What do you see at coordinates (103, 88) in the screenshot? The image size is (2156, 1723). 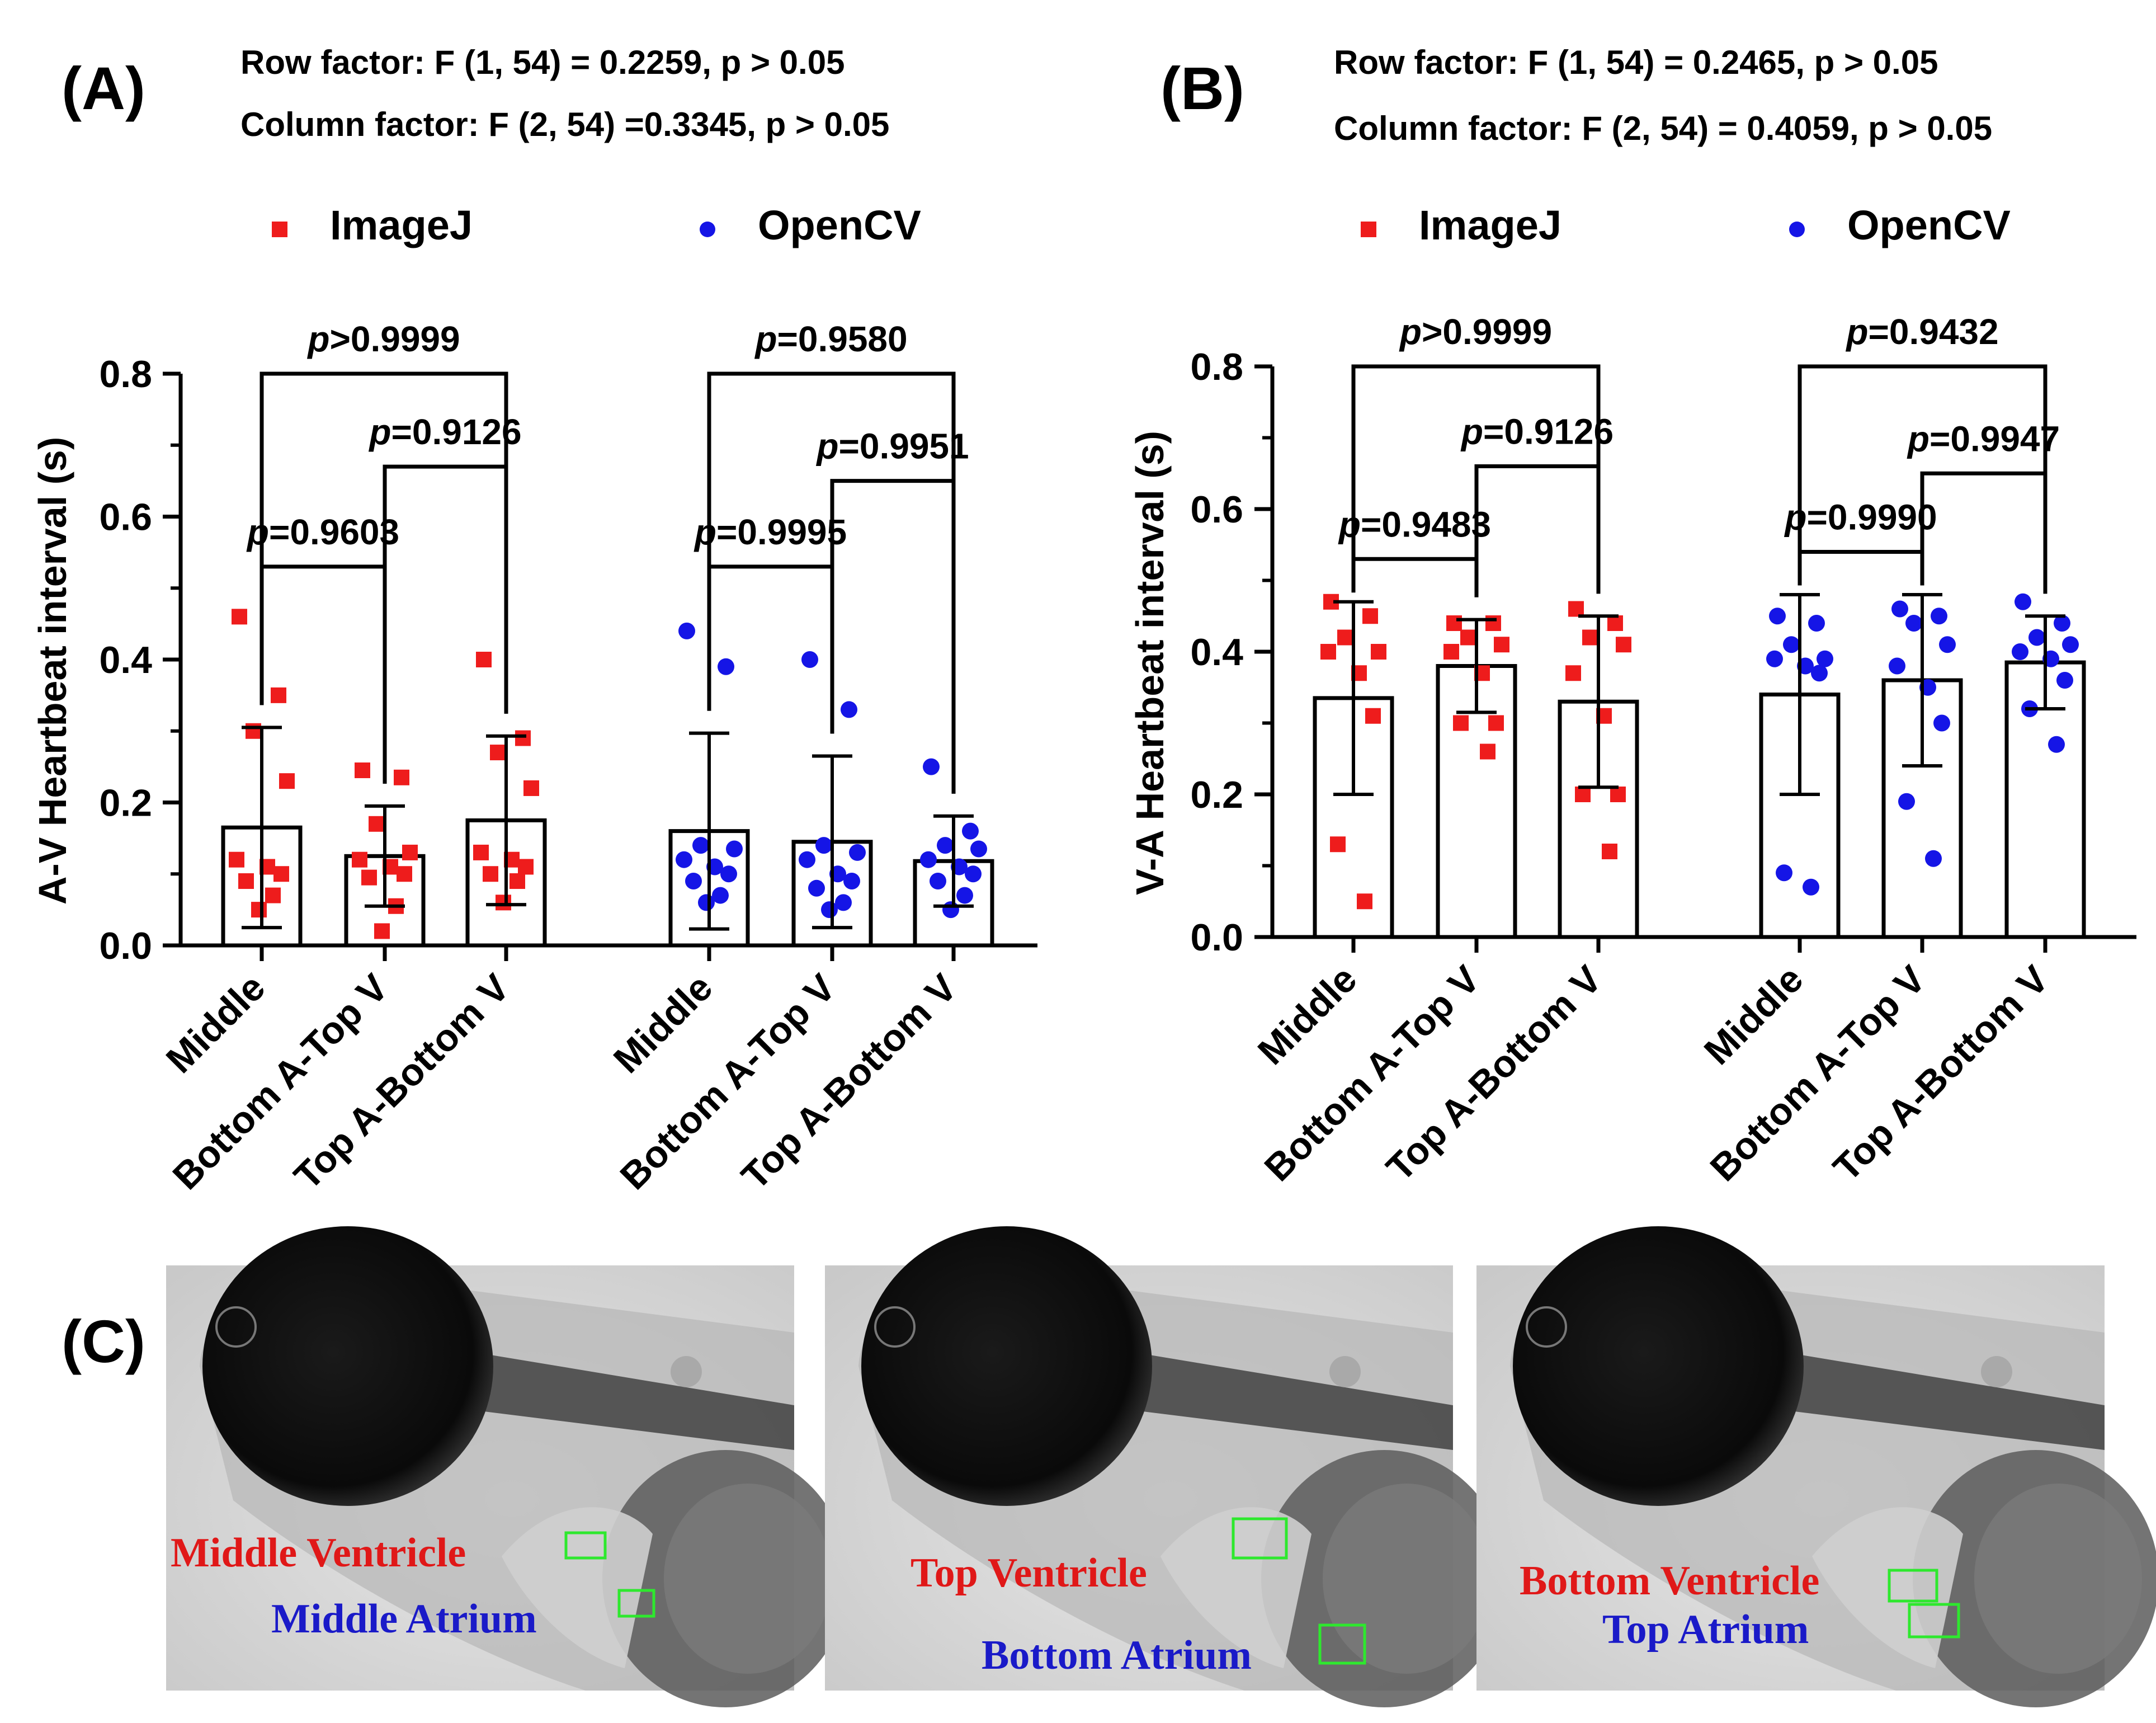 I see `panel-label-a: (A)` at bounding box center [103, 88].